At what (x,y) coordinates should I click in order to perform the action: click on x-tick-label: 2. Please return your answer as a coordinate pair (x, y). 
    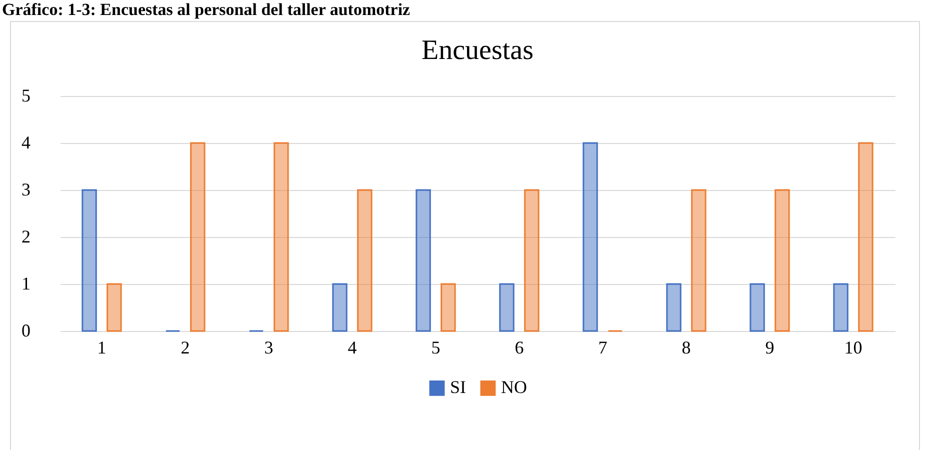
    Looking at the image, I should click on (185, 348).